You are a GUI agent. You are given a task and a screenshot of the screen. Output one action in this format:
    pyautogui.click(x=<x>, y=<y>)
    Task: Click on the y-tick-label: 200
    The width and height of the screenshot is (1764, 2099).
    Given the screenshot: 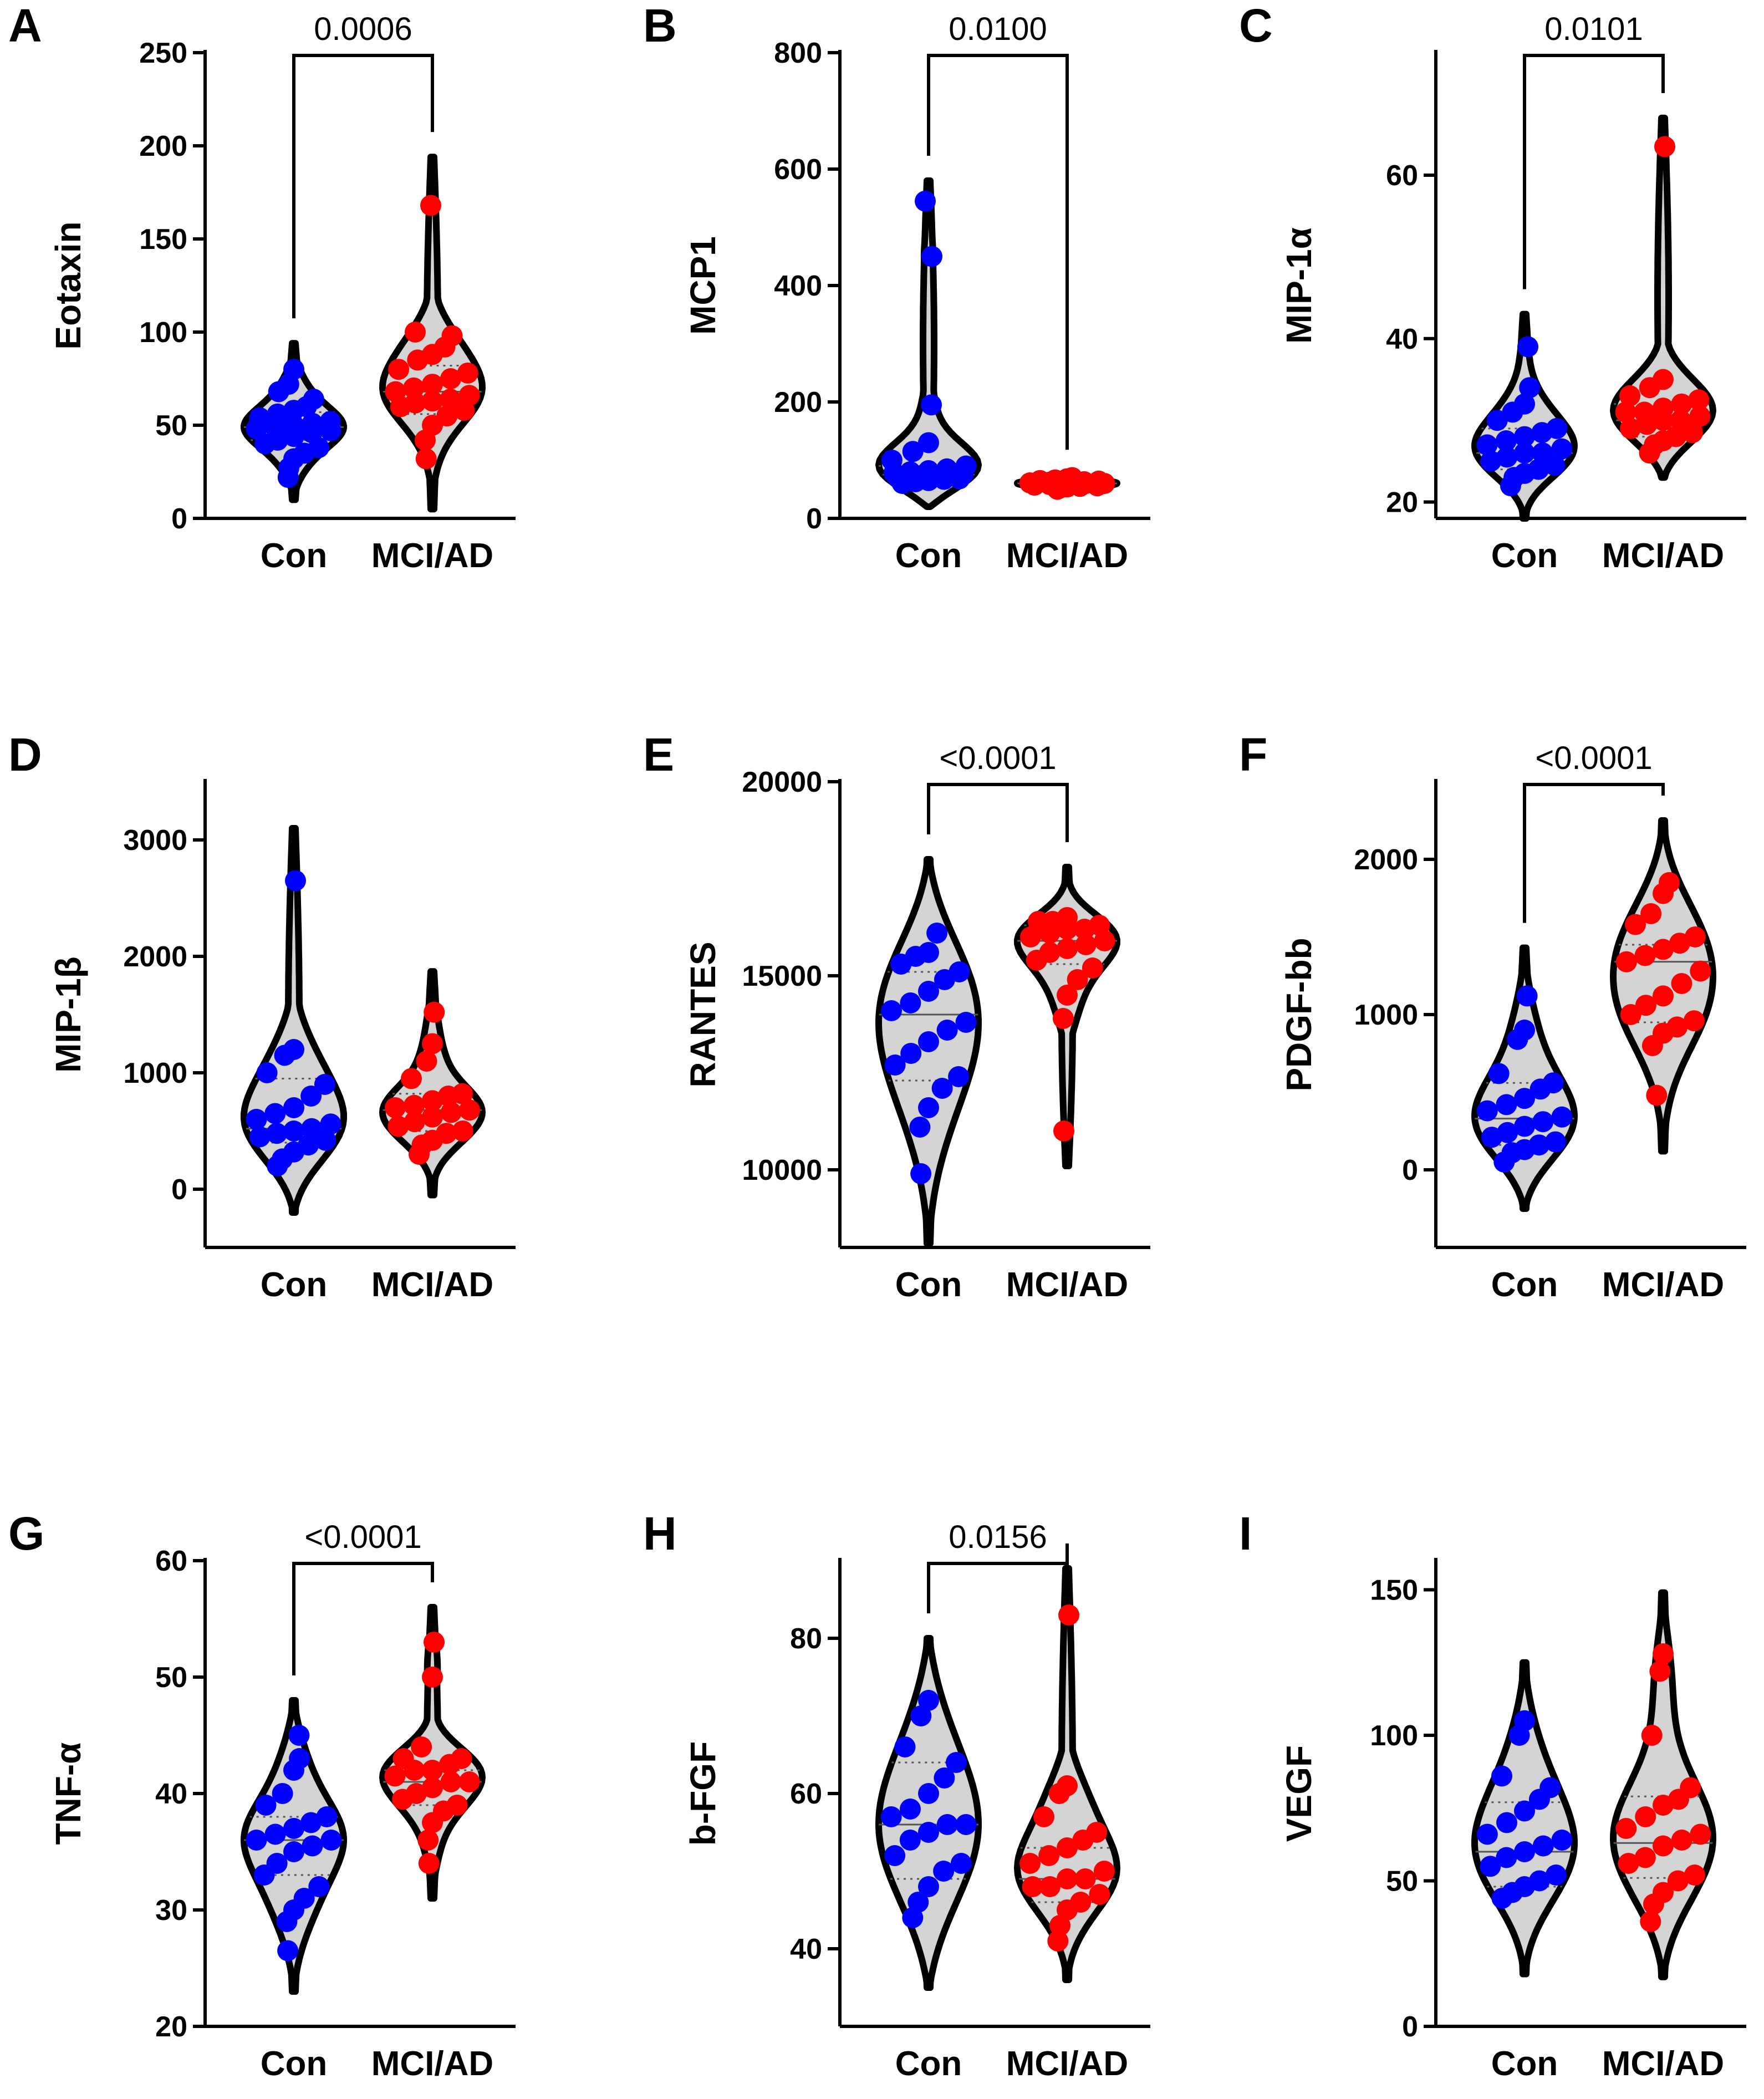 What is the action you would take?
    pyautogui.click(x=163, y=146)
    